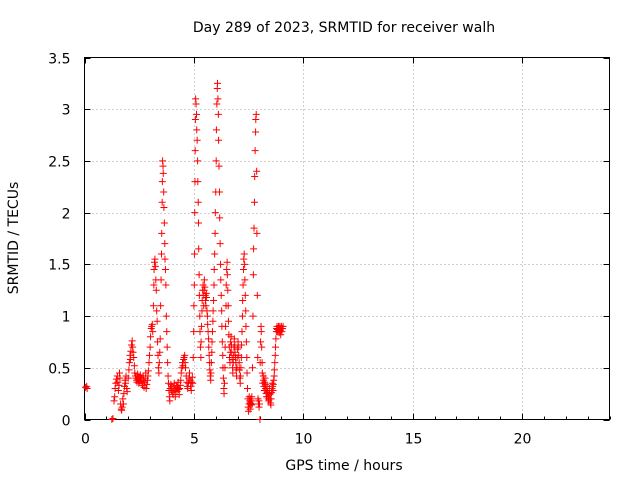  Describe the element at coordinates (523, 440) in the screenshot. I see `x-tick-label: 20` at that location.